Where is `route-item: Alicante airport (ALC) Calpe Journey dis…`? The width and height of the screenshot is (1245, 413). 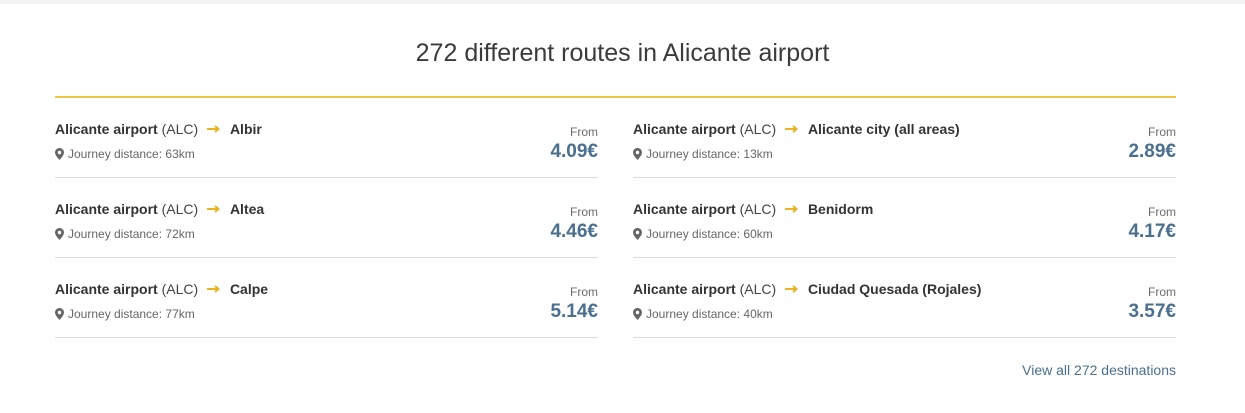 route-item: Alicante airport (ALC) Calpe Journey dis… is located at coordinates (326, 298).